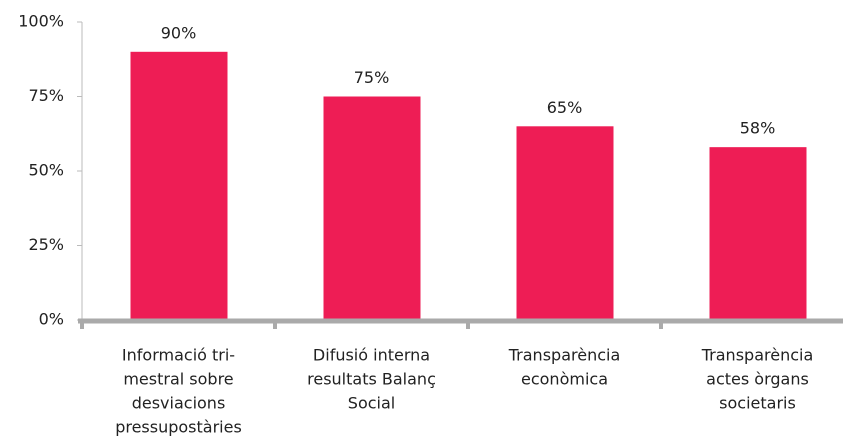 The width and height of the screenshot is (843, 443). I want to click on x-tick-label: pressupostàries, so click(178, 427).